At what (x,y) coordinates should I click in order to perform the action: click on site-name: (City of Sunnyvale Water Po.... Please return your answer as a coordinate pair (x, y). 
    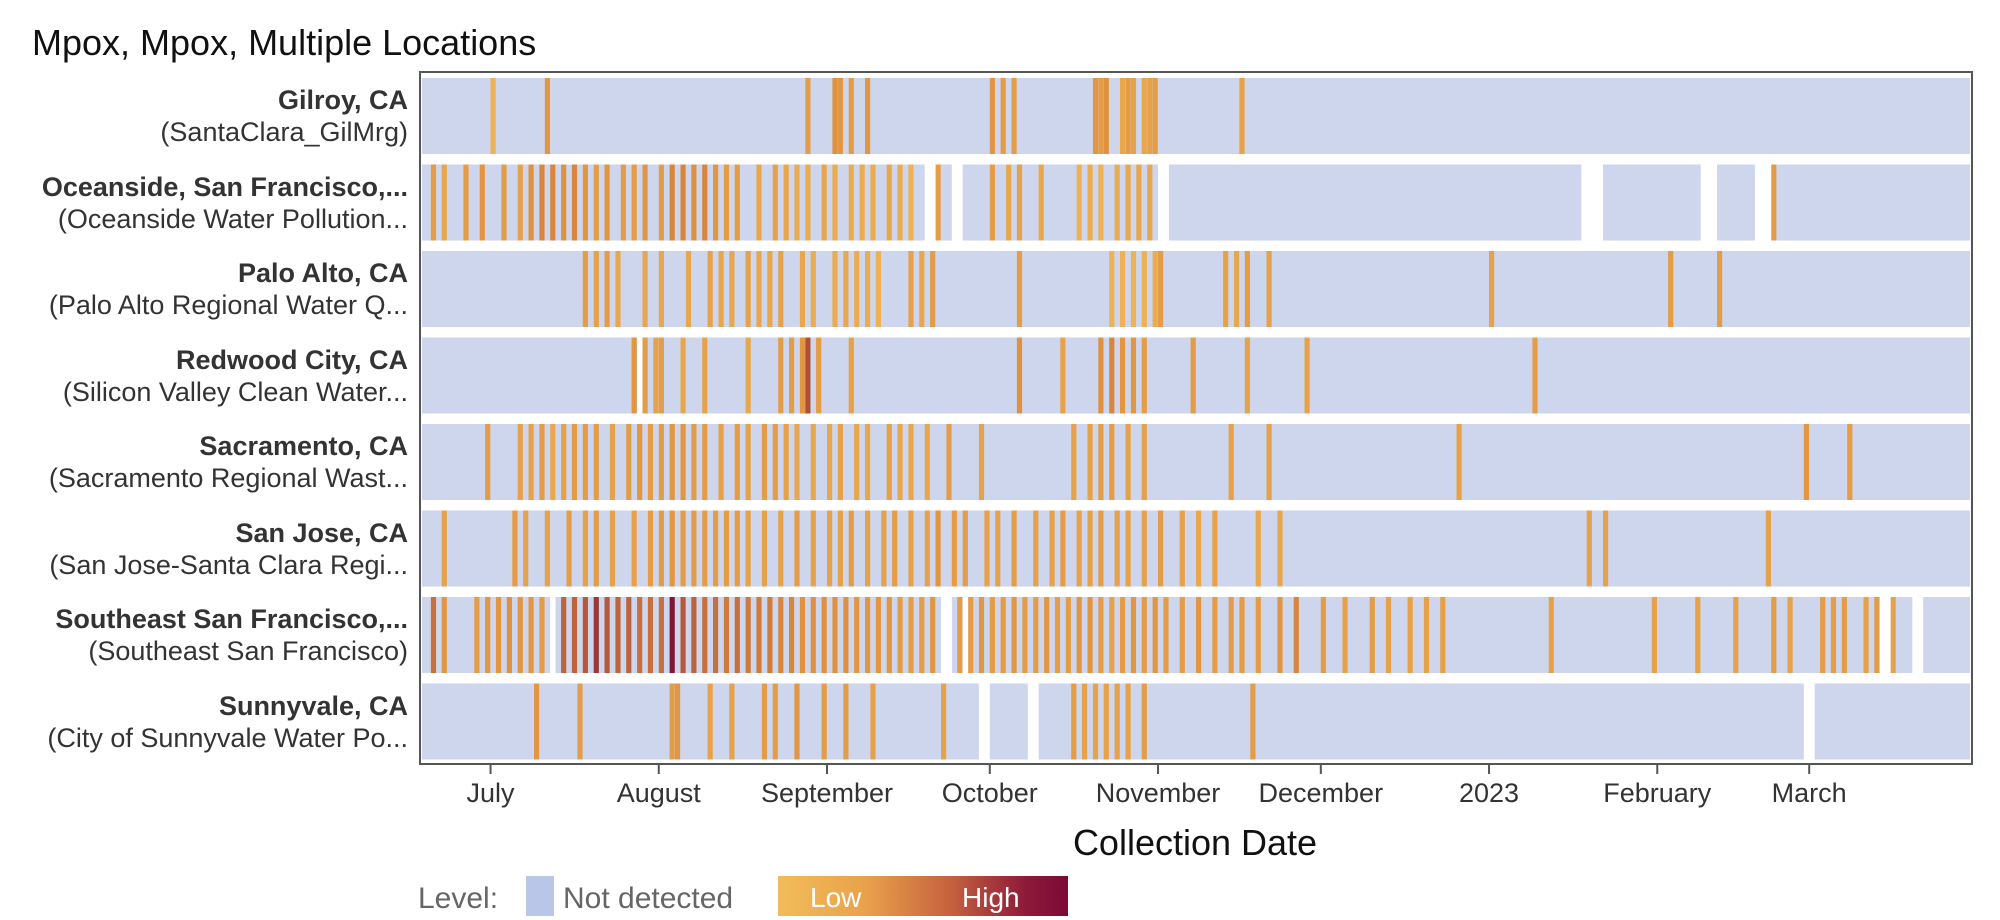
    Looking at the image, I should click on (227, 737).